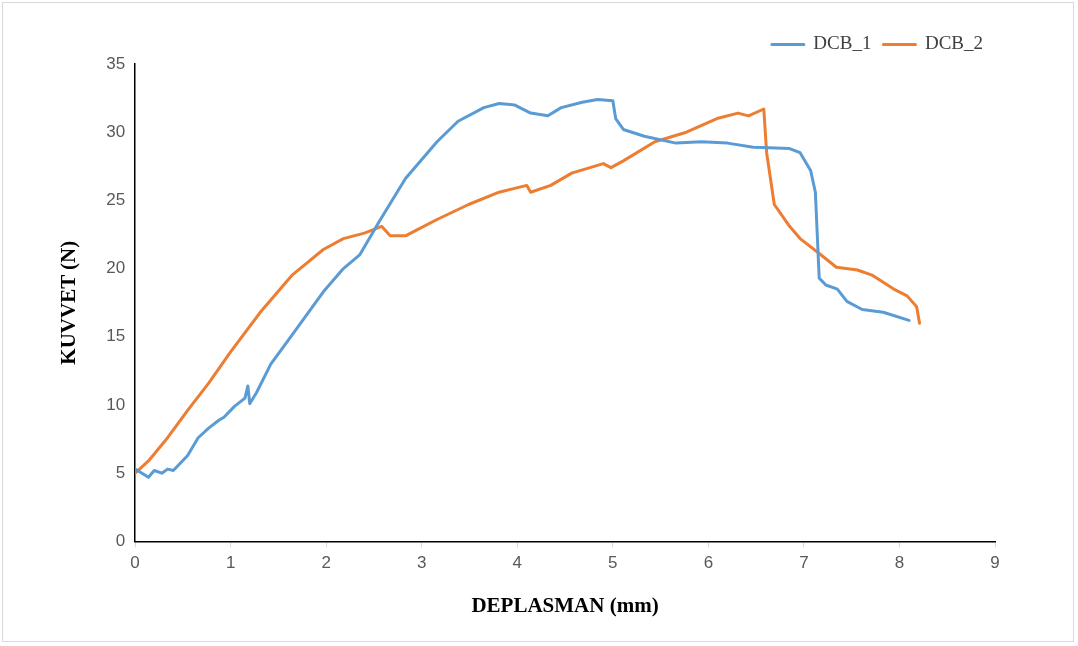 The height and width of the screenshot is (646, 1078). What do you see at coordinates (326, 563) in the screenshot?
I see `x-tick-label: 2` at bounding box center [326, 563].